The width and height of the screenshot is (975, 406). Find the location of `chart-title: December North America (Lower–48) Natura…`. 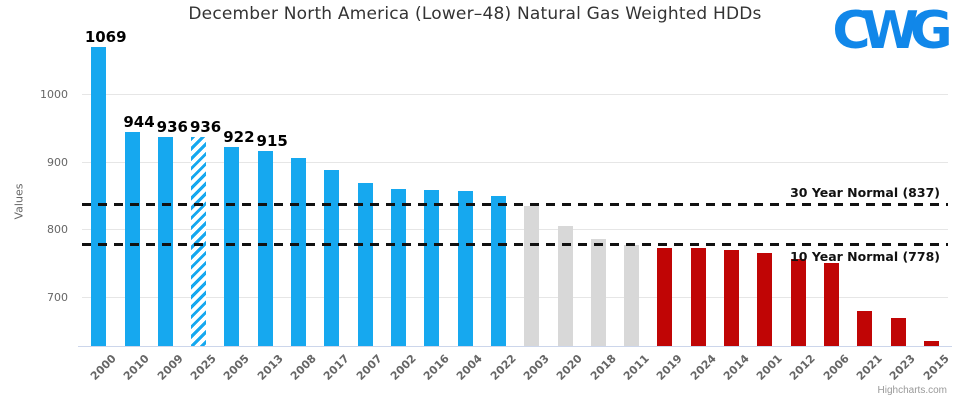

chart-title: December North America (Lower–48) Natura… is located at coordinates (475, 14).